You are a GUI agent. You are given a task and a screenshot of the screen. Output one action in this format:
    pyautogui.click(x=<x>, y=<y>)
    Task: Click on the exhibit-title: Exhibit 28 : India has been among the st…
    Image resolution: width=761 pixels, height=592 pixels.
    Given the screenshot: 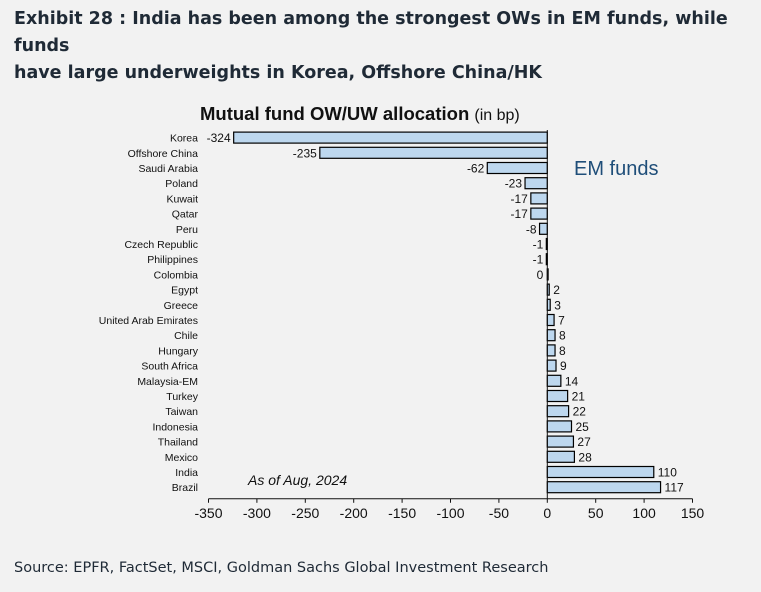 What is the action you would take?
    pyautogui.click(x=381, y=46)
    